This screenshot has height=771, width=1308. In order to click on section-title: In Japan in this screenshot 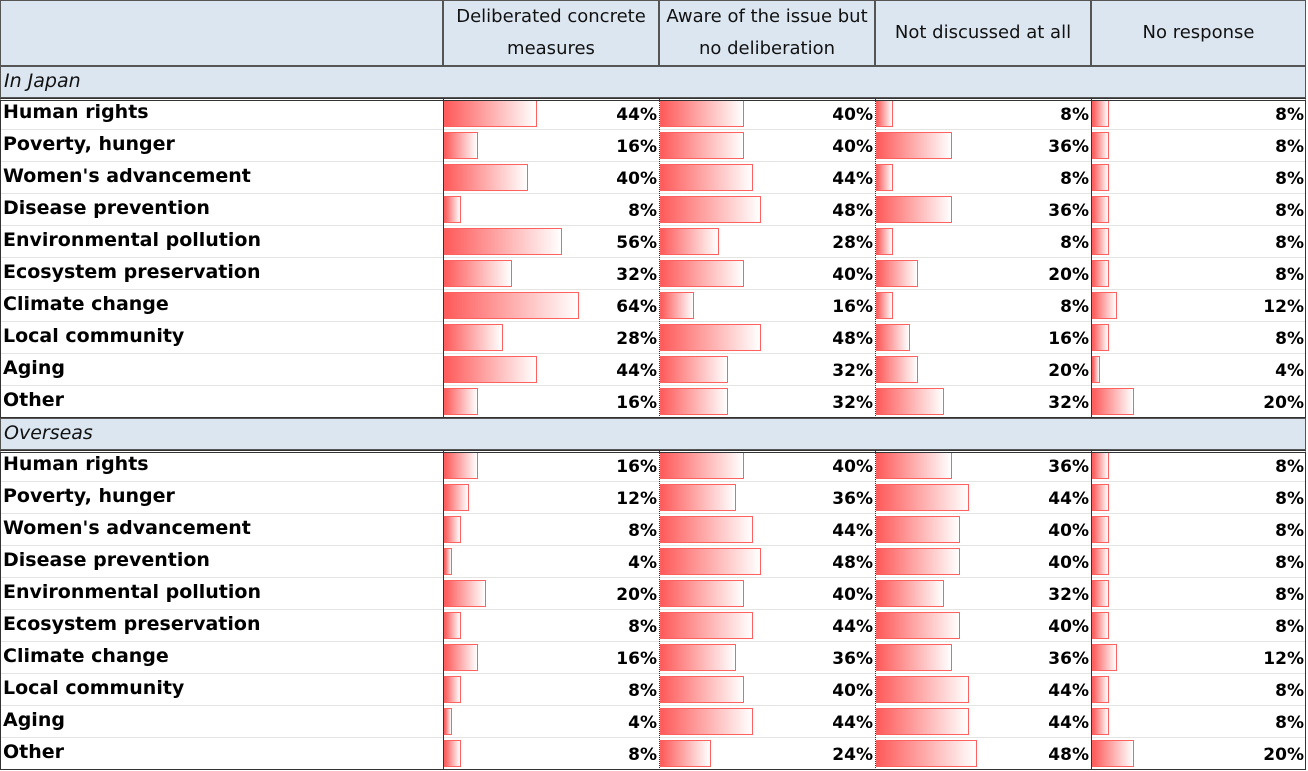, I will do `click(653, 82)`.